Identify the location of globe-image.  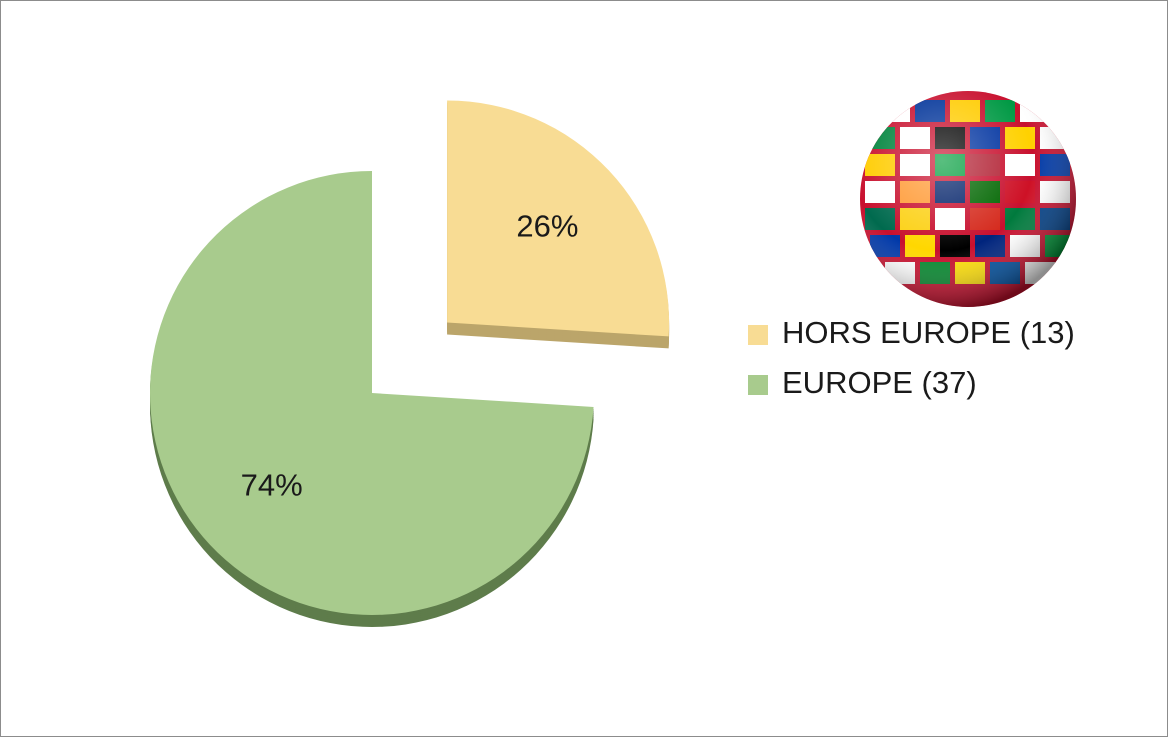
(968, 199).